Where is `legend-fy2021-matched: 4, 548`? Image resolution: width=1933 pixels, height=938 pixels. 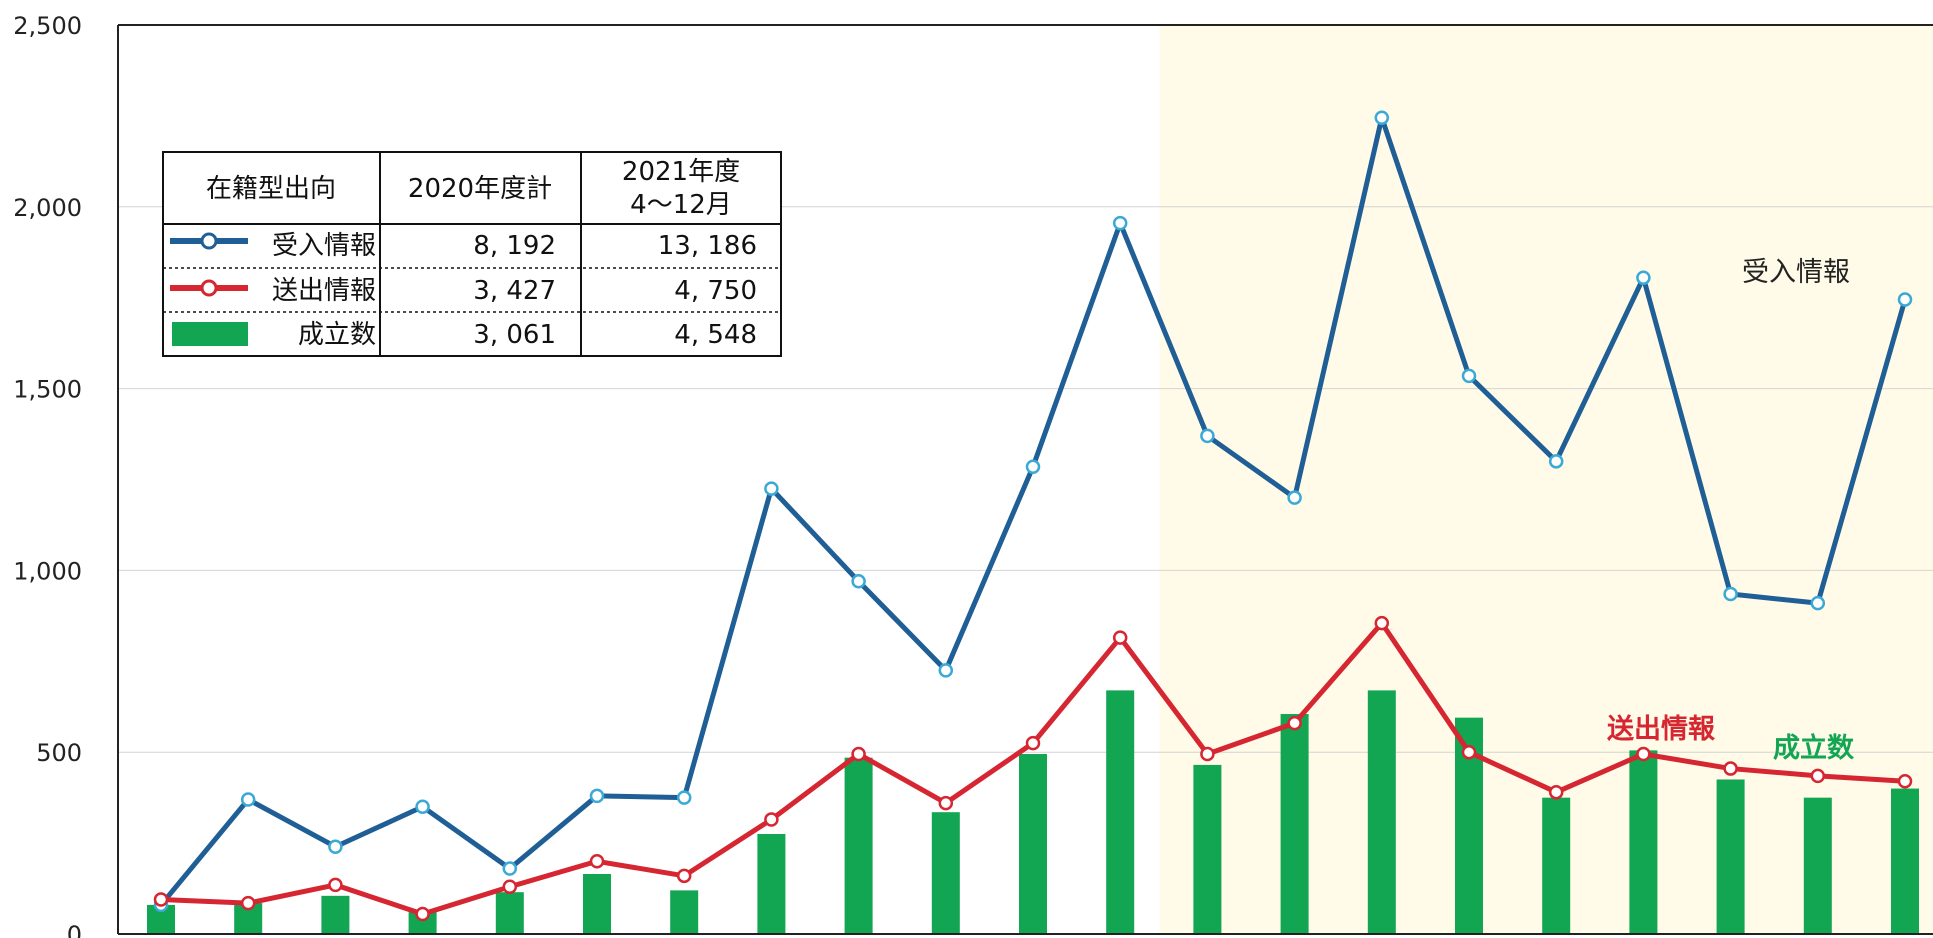
legend-fy2021-matched: 4, 548 is located at coordinates (715, 335).